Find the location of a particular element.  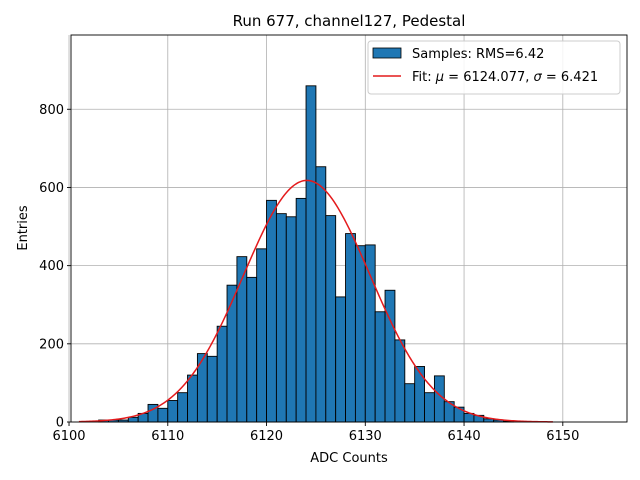

x-tick-label: 6140 is located at coordinates (464, 436).